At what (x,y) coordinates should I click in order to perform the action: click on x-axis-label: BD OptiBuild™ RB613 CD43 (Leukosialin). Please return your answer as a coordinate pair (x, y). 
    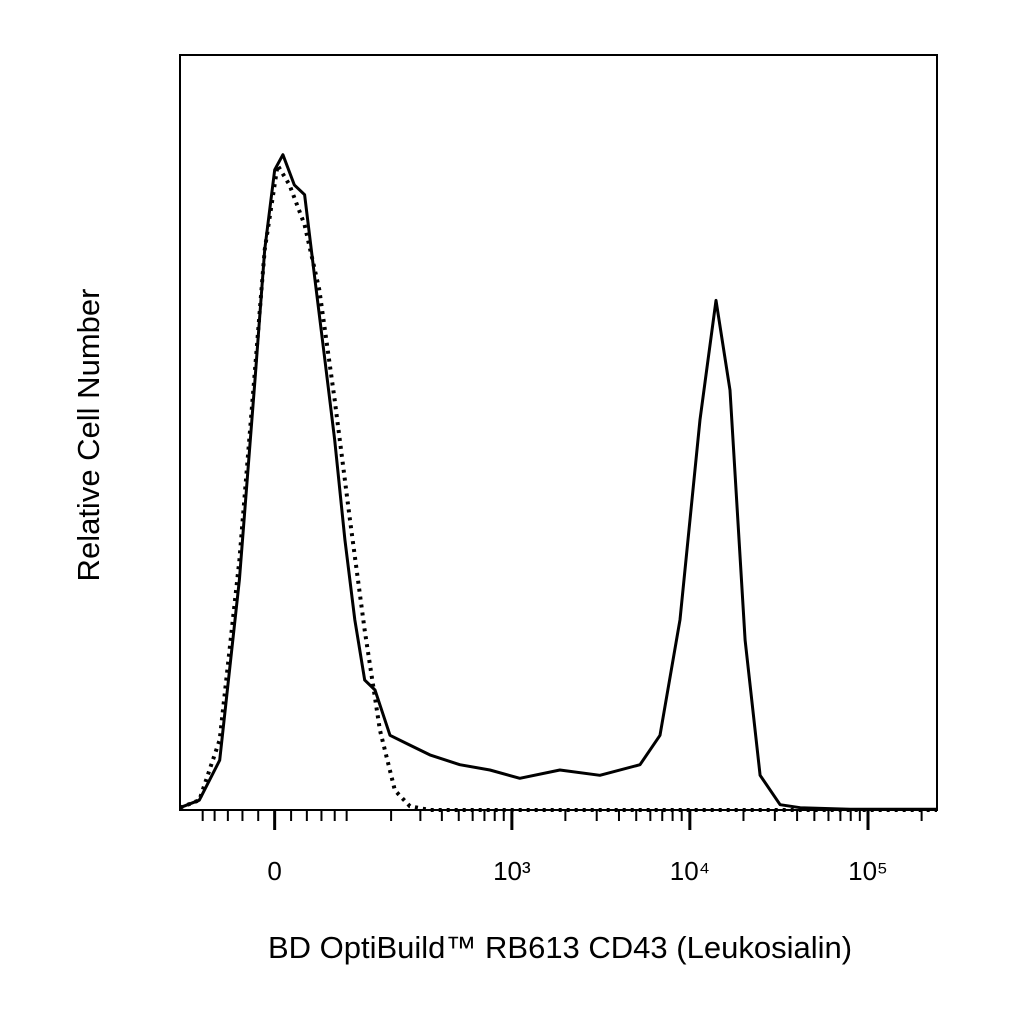
    Looking at the image, I should click on (560, 947).